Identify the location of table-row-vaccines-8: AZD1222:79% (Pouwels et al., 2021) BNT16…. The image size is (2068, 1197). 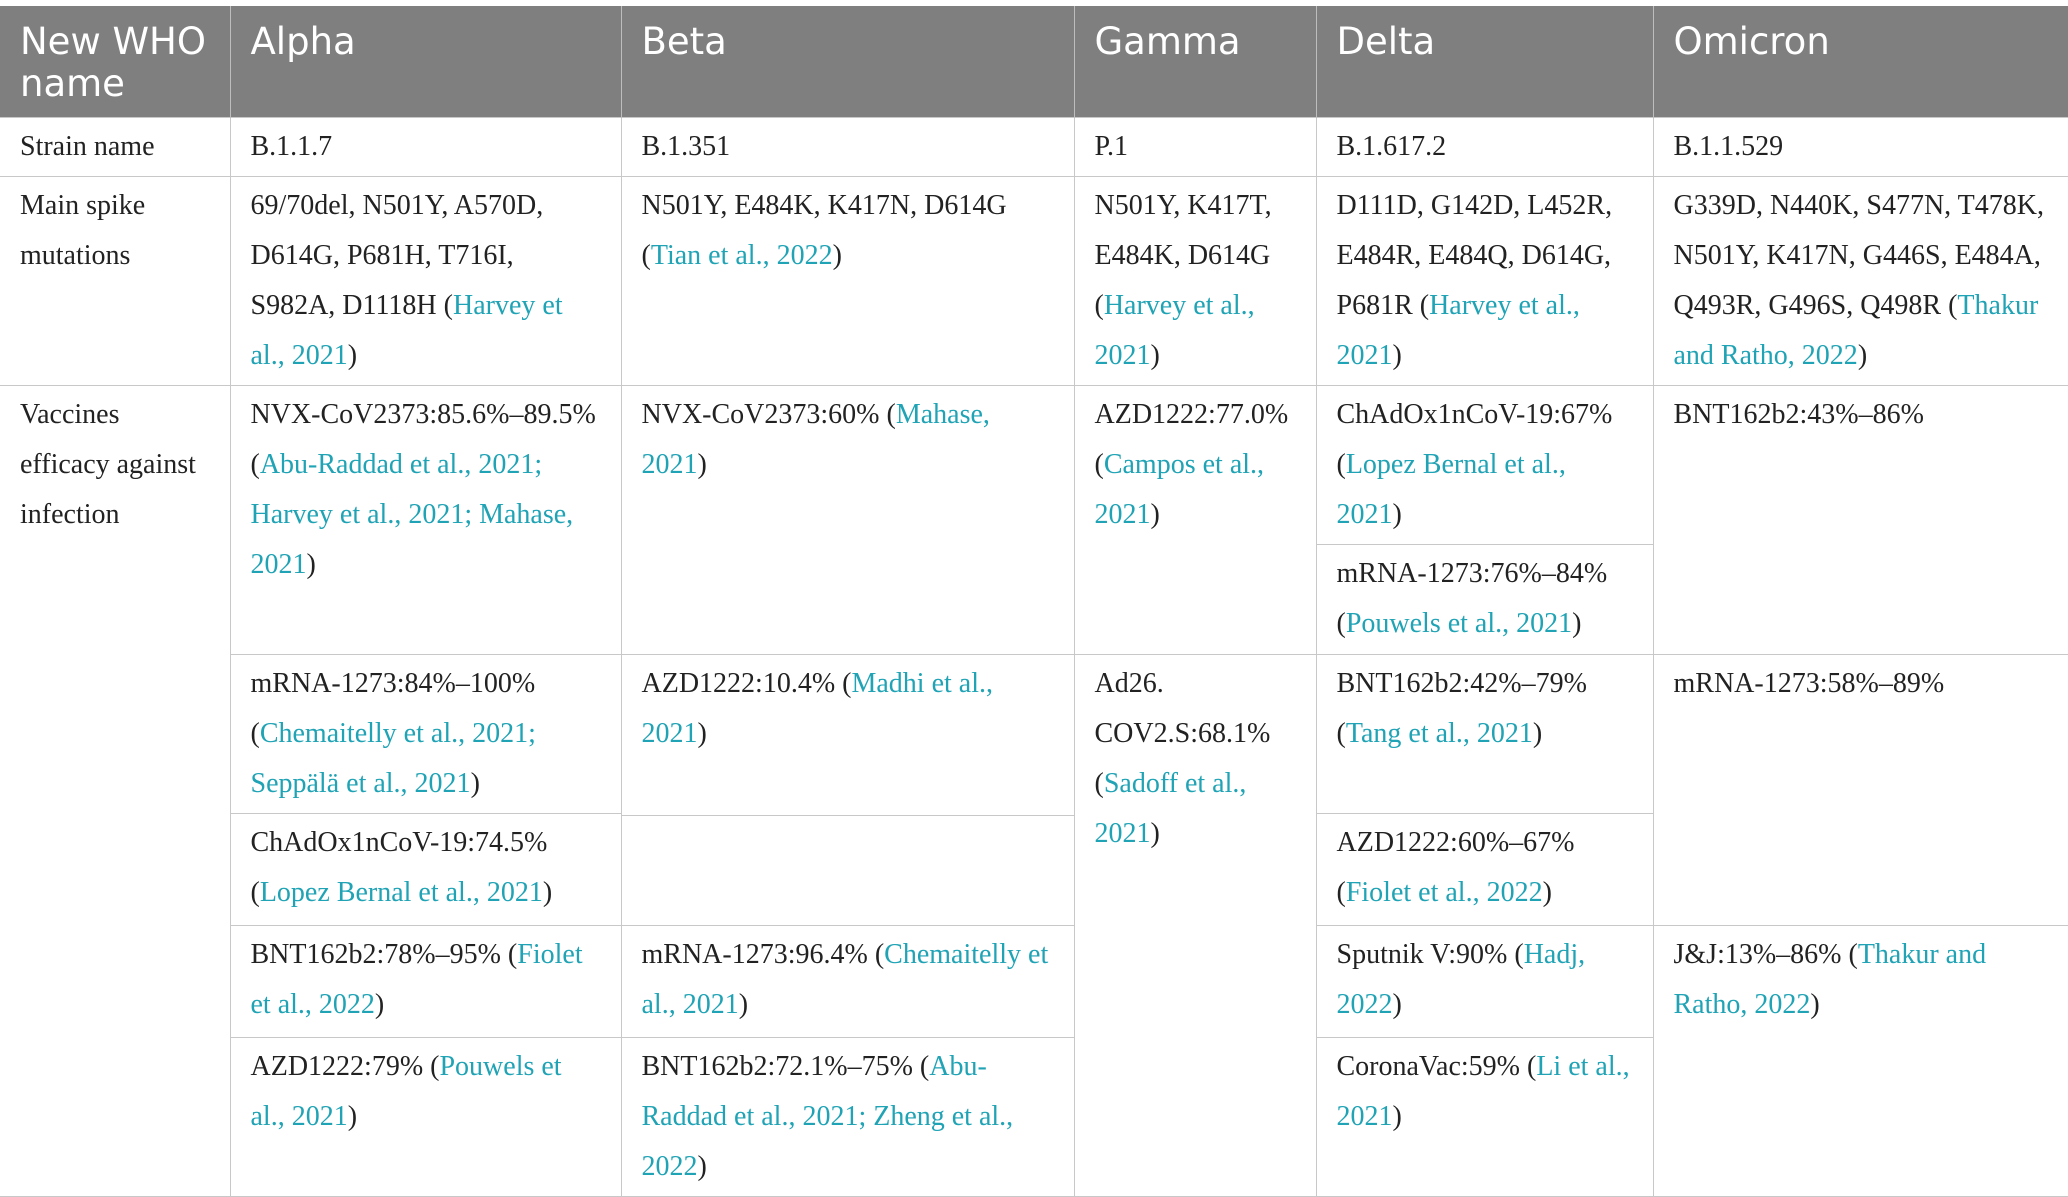
(1034, 1117).